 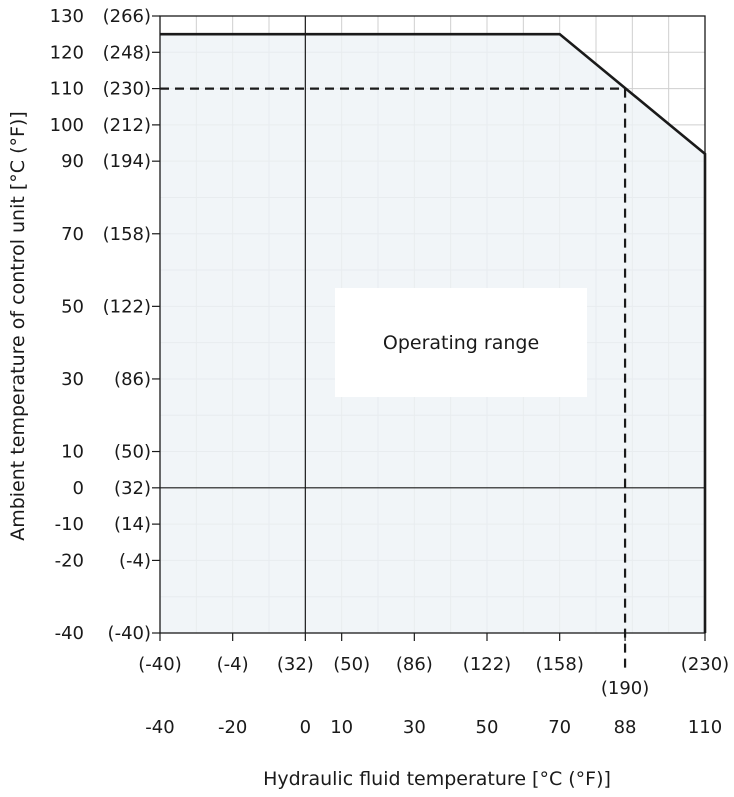 I want to click on x-tick-label-fahrenheit: (50), so click(x=351, y=664).